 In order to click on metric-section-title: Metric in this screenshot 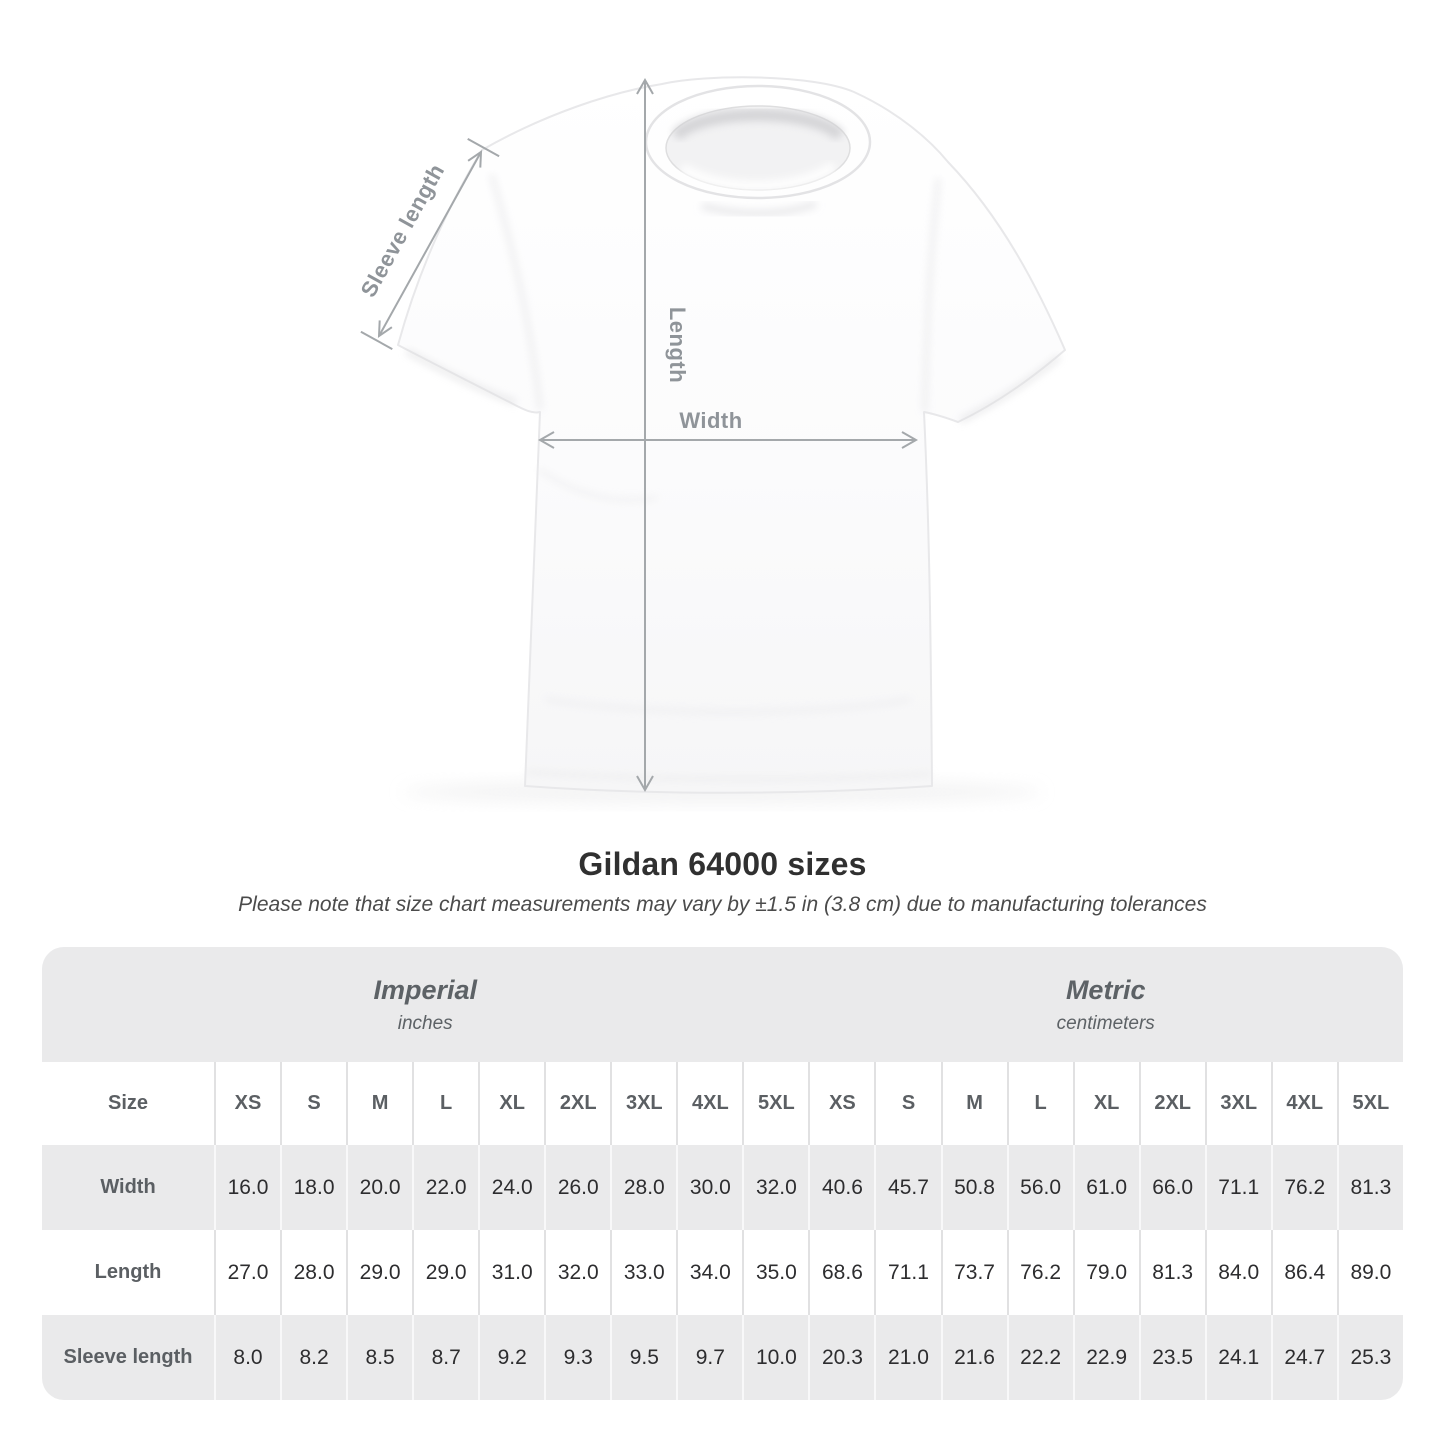, I will do `click(1105, 989)`.